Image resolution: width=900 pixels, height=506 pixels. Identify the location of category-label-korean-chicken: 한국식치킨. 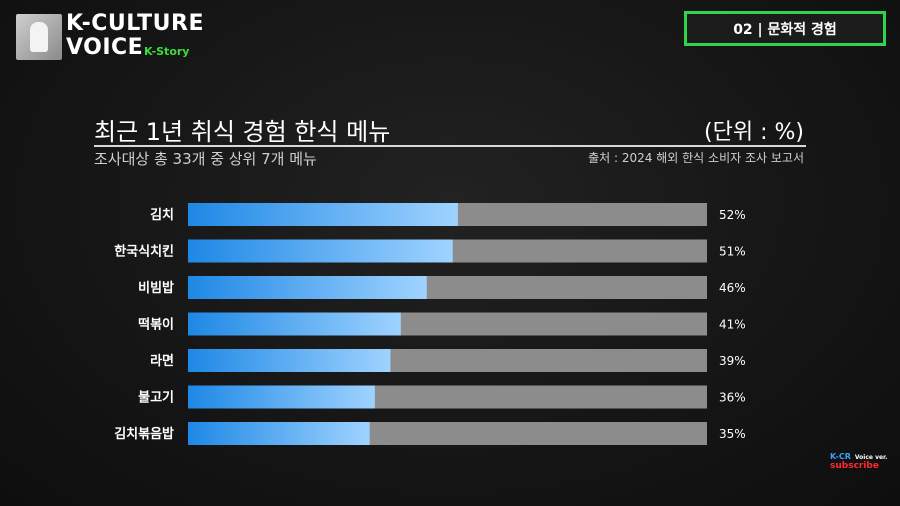
(144, 252).